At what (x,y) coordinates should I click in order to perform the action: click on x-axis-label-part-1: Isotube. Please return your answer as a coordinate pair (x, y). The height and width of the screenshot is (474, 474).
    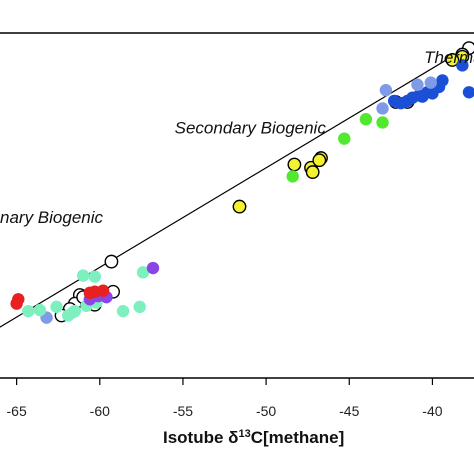
    Looking at the image, I should click on (195, 437).